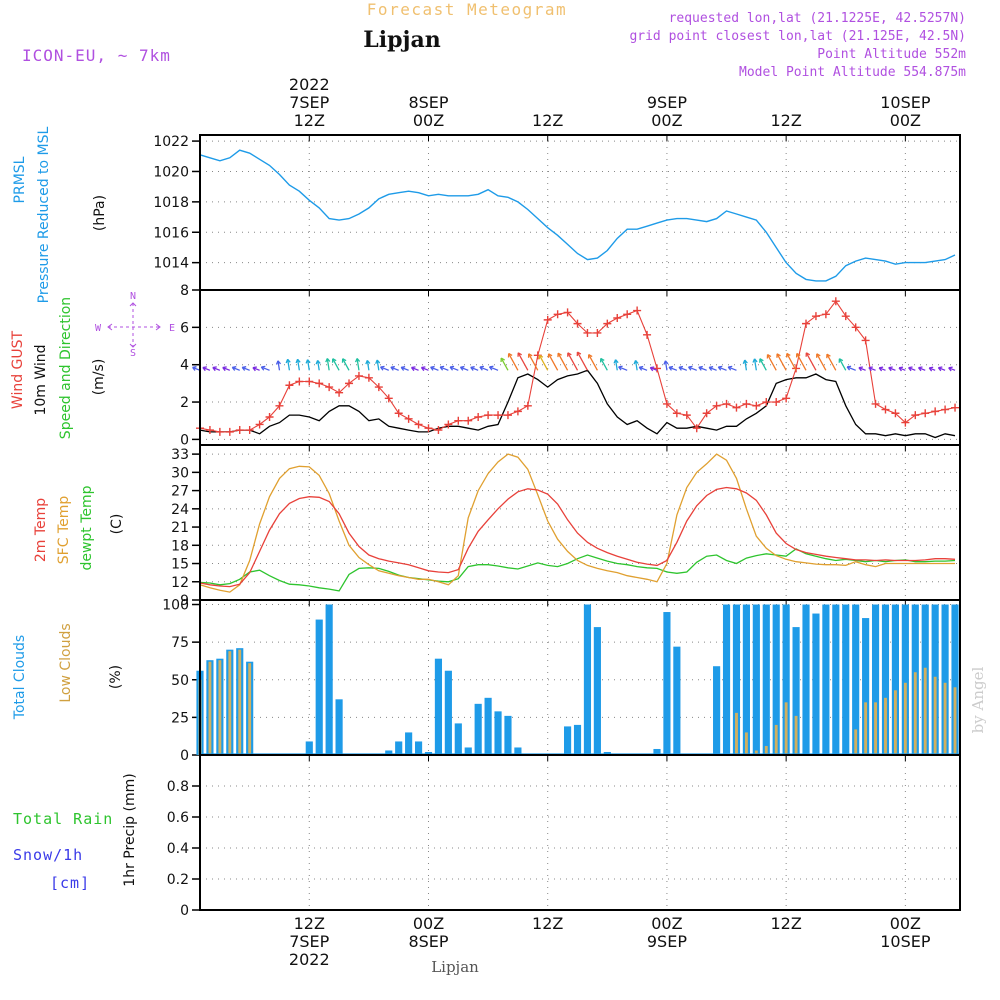 The image size is (1000, 1000). Describe the element at coordinates (538, 527) in the screenshot. I see `temp-y-axis: 9 12 15 18 21 24 27 30 33` at that location.